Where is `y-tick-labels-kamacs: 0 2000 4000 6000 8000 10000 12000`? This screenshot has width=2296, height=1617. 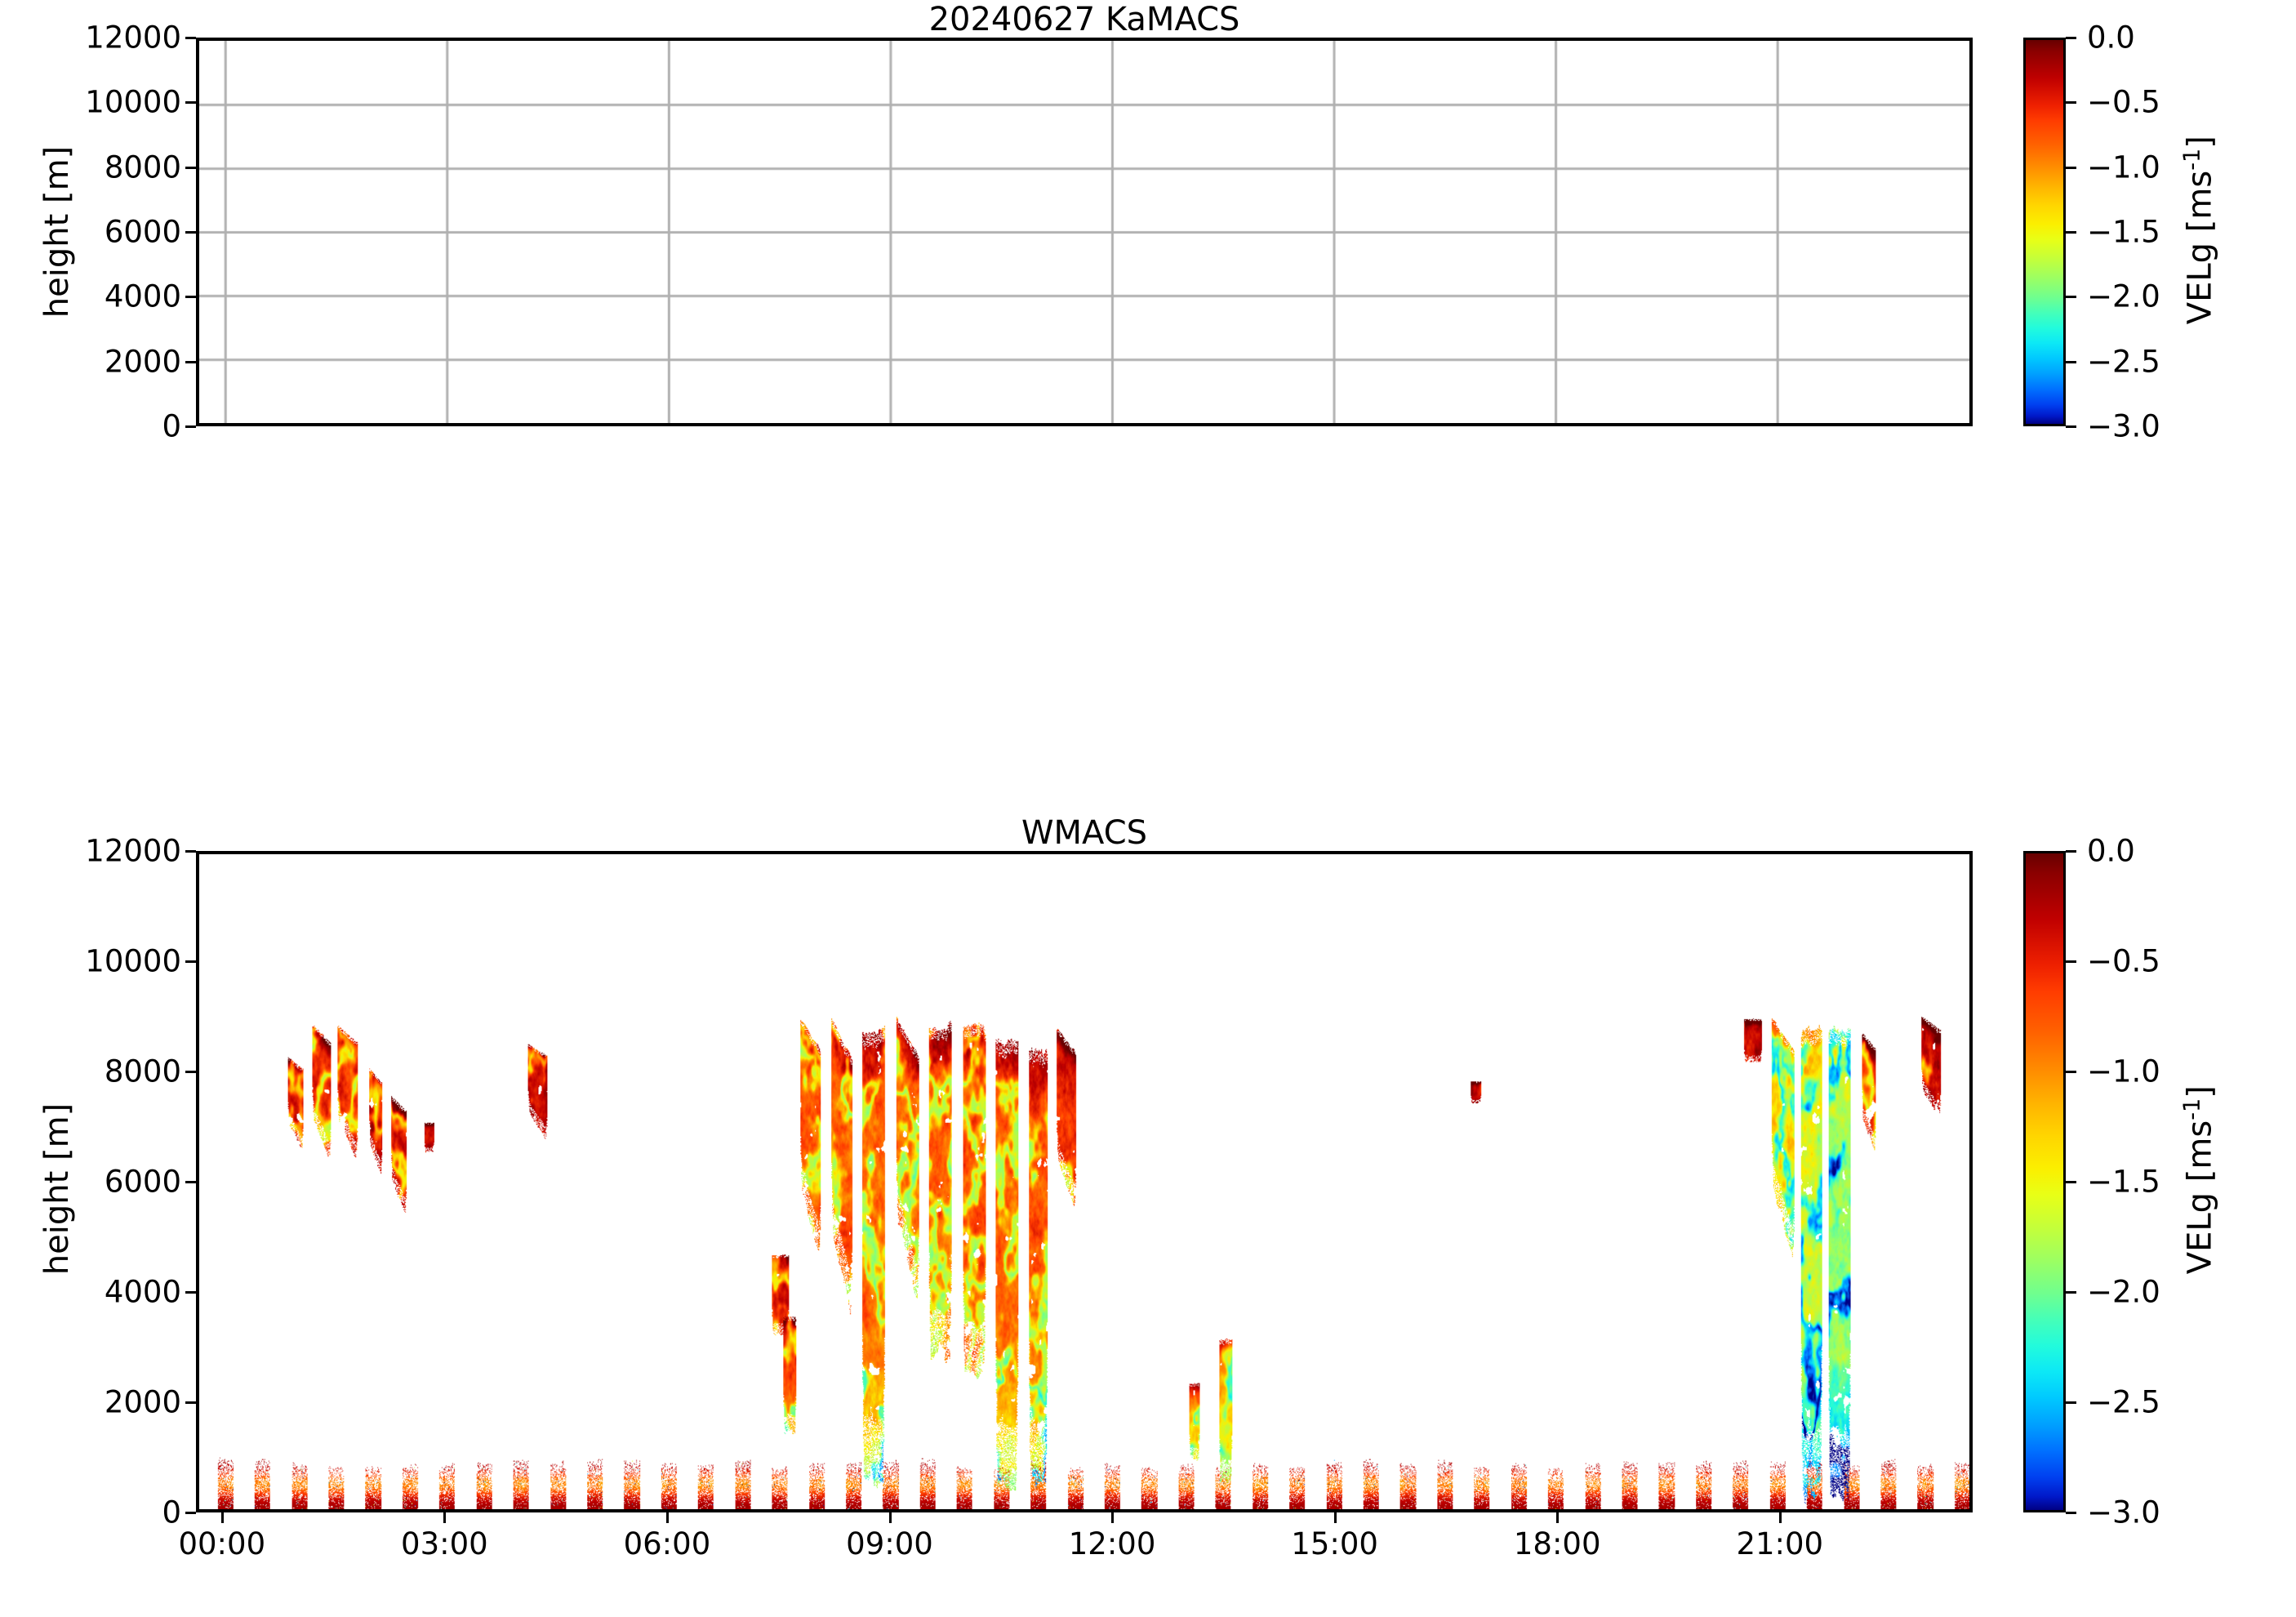 y-tick-labels-kamacs: 0 2000 4000 6000 8000 10000 12000 is located at coordinates (94, 228).